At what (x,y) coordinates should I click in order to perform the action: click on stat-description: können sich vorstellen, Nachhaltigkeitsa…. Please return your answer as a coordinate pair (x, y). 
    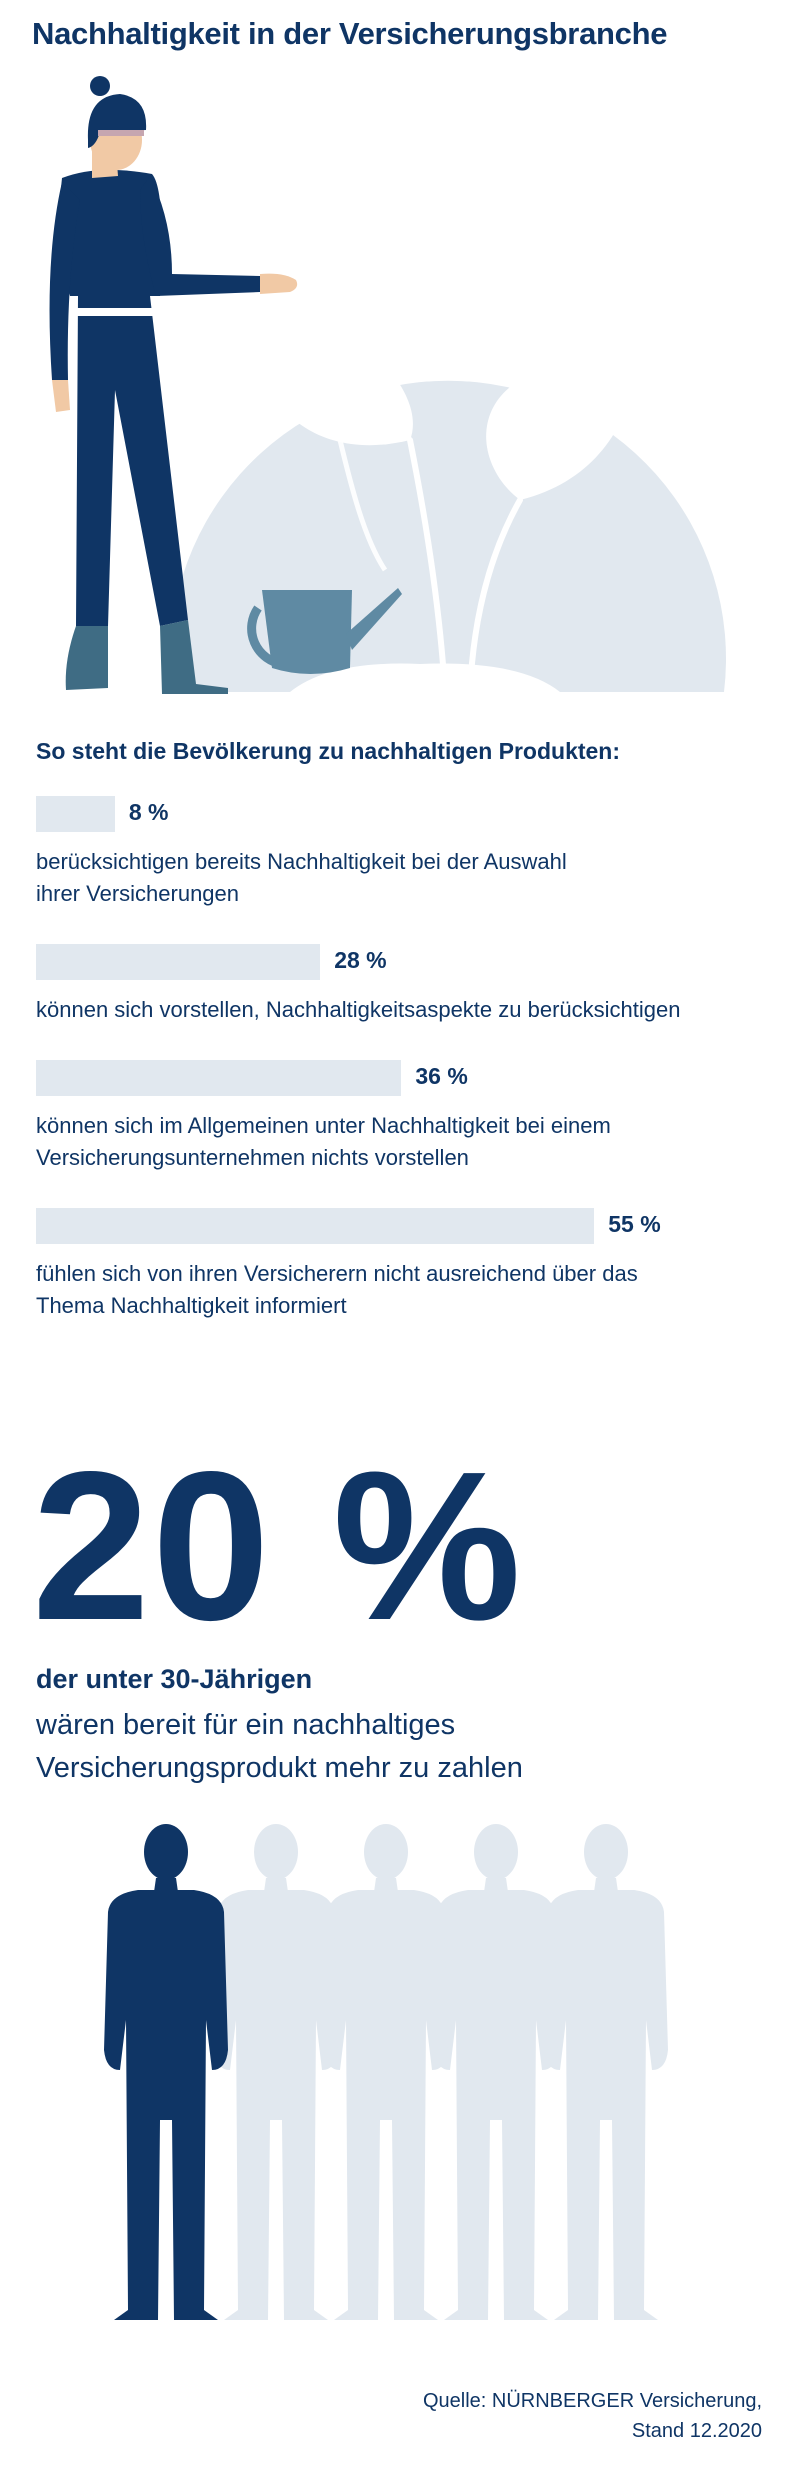
    Looking at the image, I should click on (401, 1010).